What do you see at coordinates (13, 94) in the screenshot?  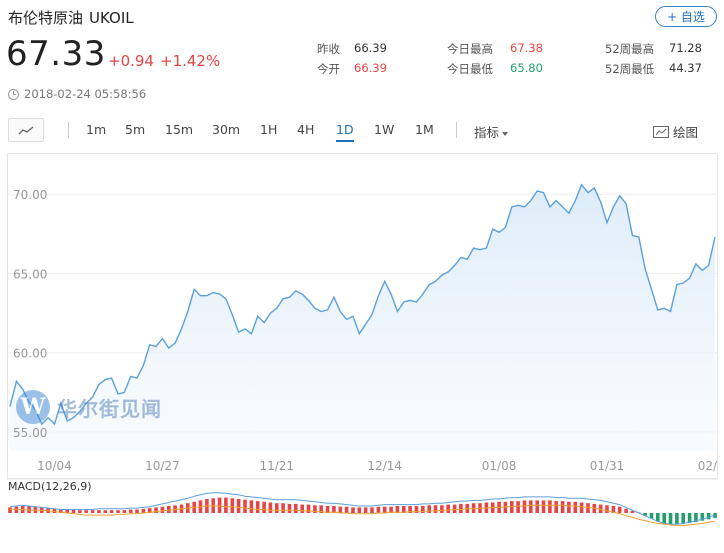 I see `clock-icon` at bounding box center [13, 94].